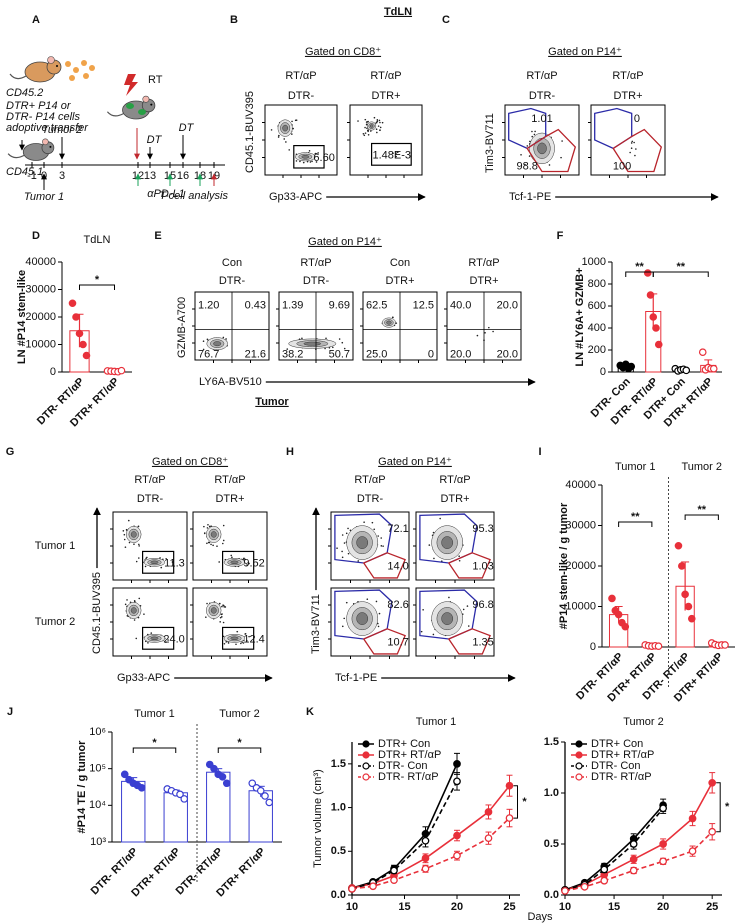 This screenshot has height=924, width=743. I want to click on y-tick-label: 0.0, so click(551, 895).